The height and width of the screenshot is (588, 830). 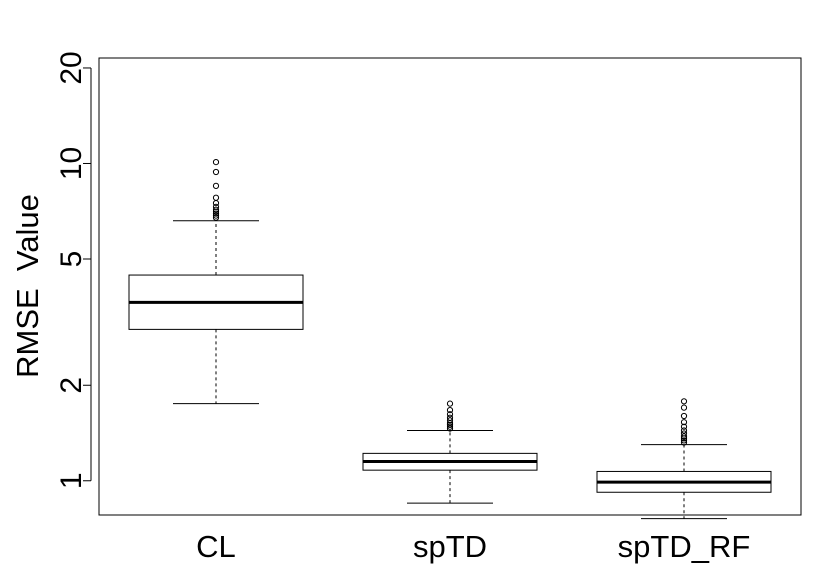 What do you see at coordinates (71, 480) in the screenshot?
I see `y-tick-label: 1` at bounding box center [71, 480].